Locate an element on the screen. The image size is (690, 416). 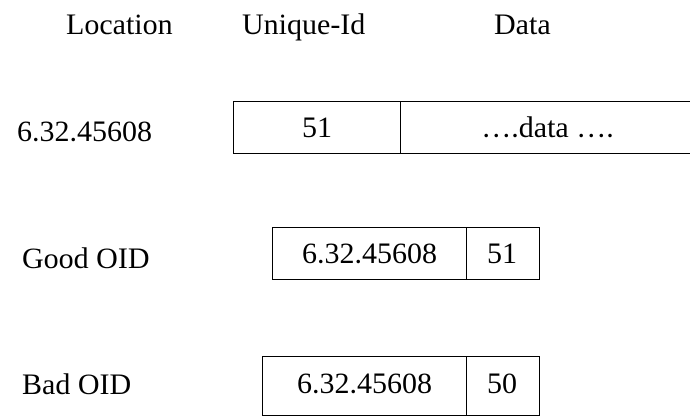
good-oid-box: 6.32.45608 51 is located at coordinates (406, 253).